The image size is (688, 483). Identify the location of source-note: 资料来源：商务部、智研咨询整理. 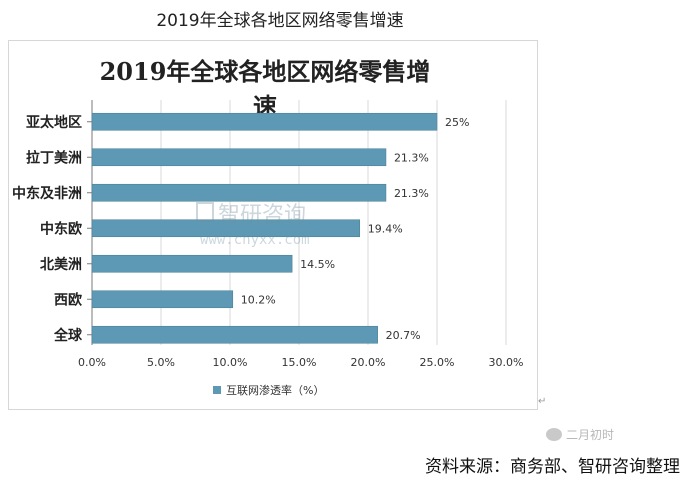
(552, 467).